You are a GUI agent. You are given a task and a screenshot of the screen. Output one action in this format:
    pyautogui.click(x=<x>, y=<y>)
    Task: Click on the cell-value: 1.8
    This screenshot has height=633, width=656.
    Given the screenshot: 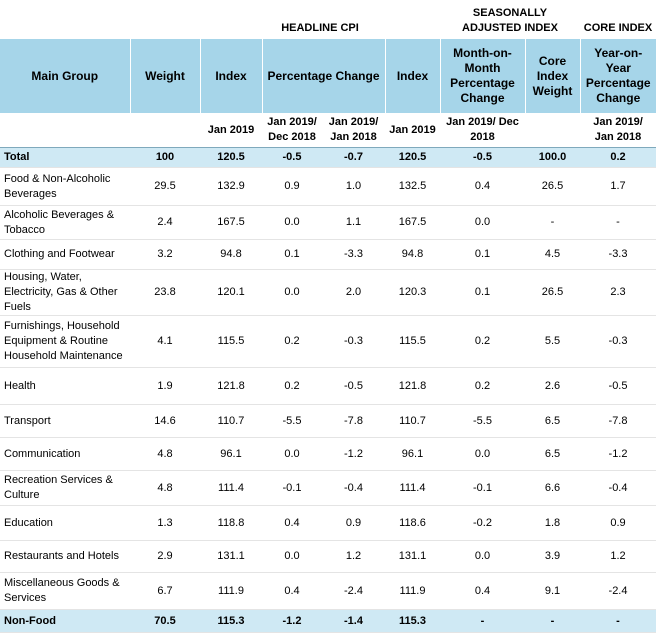 What is the action you would take?
    pyautogui.click(x=553, y=523)
    